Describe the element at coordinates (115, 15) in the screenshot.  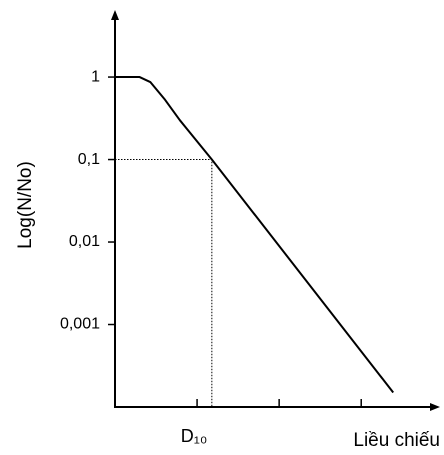
I see `y-axis-arrow` at that location.